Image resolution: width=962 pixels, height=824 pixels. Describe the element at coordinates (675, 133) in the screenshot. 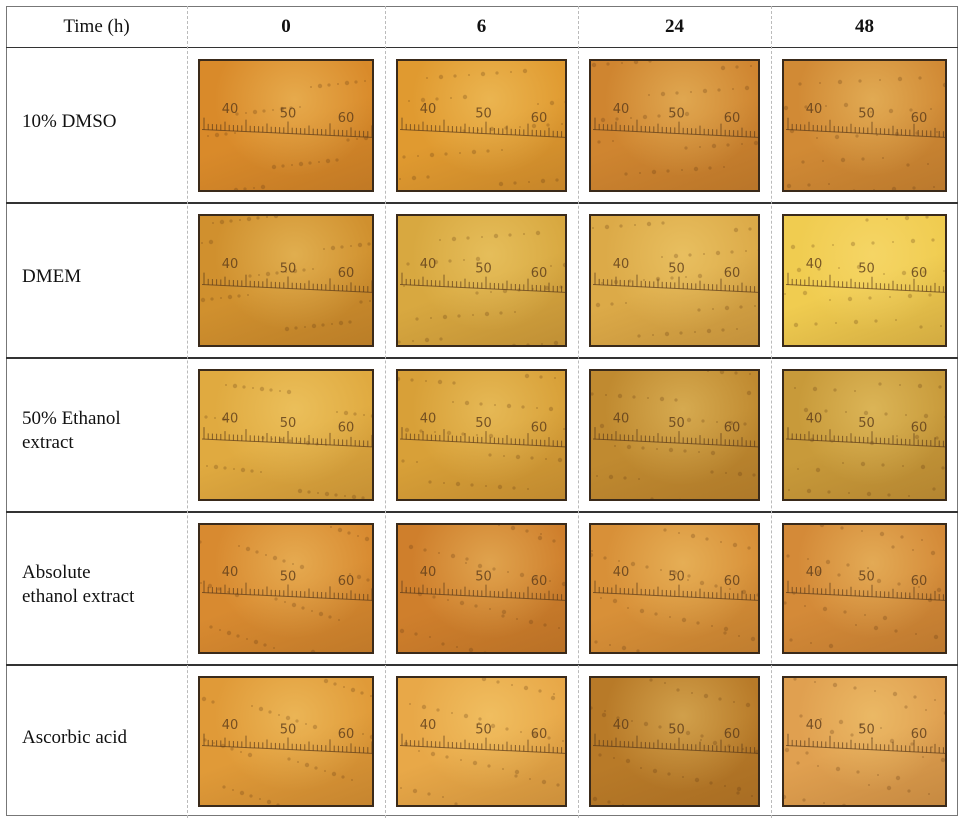

I see `scale-bar` at that location.